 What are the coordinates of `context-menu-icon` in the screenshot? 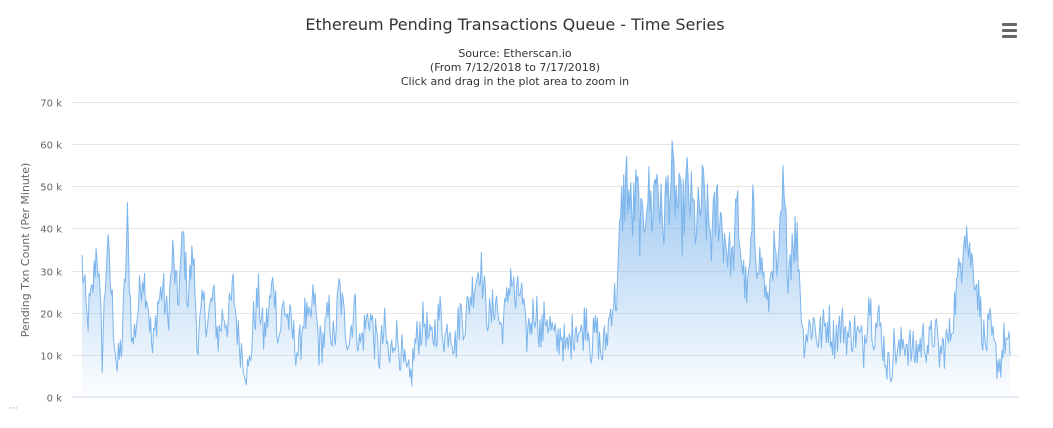 It's located at (1009, 29).